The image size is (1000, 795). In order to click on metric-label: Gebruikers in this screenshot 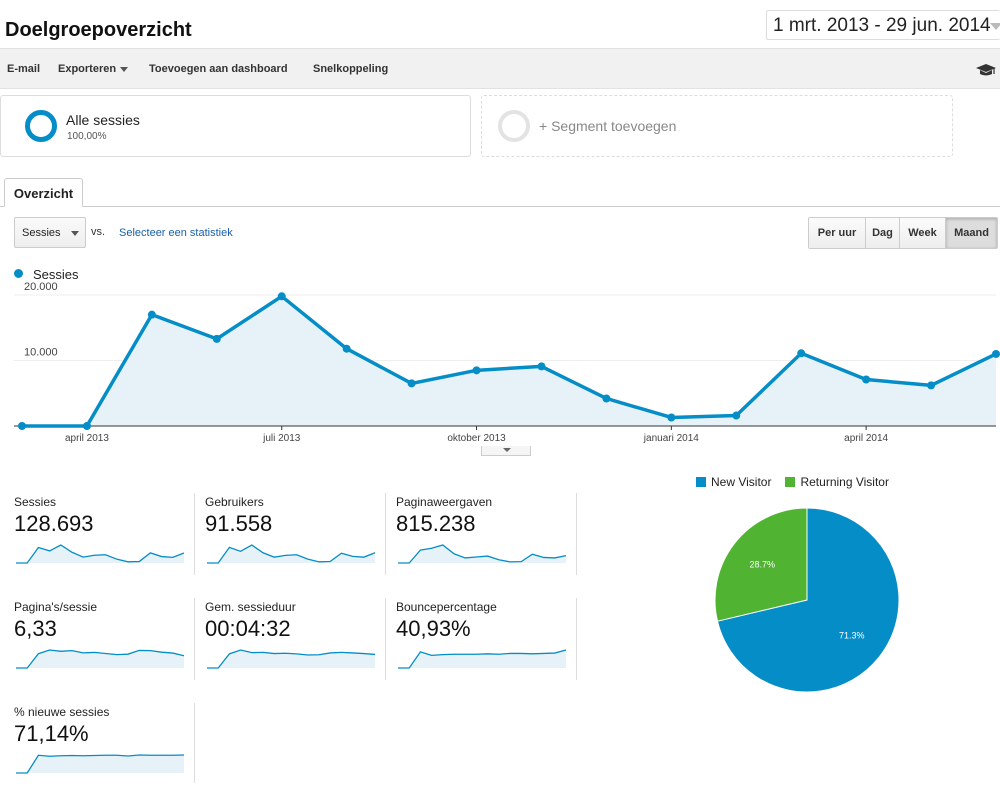, I will do `click(234, 502)`.